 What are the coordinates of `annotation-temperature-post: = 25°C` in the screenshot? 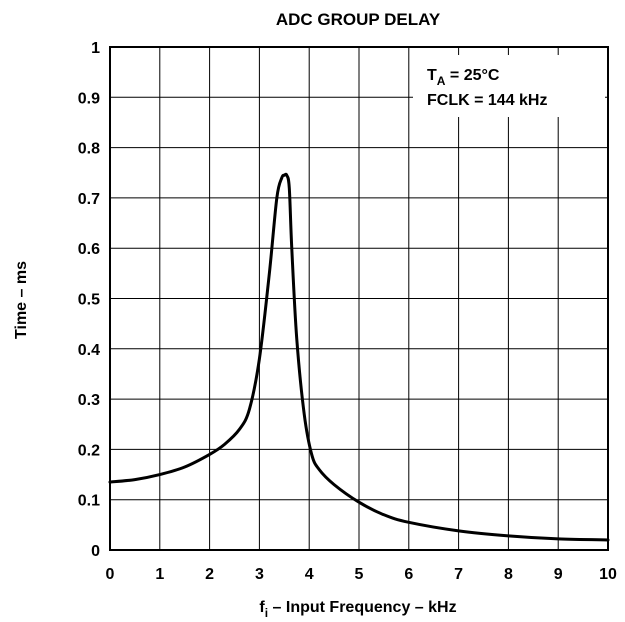 It's located at (472, 75).